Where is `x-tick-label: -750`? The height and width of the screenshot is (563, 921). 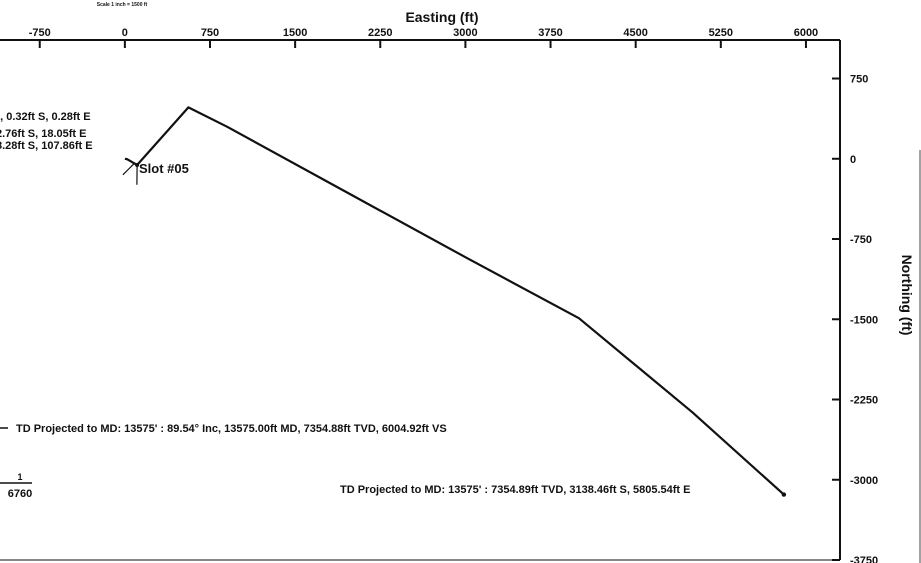
x-tick-label: -750 is located at coordinates (40, 33).